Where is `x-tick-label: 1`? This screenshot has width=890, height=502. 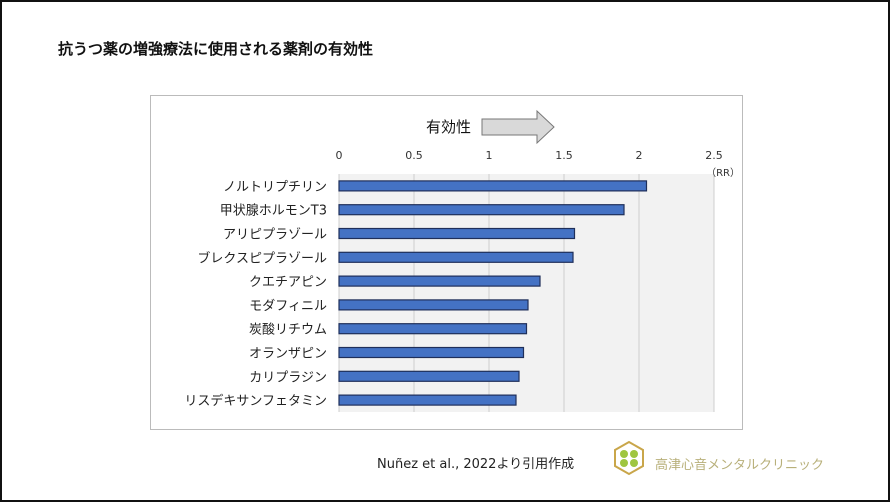
x-tick-label: 1 is located at coordinates (489, 155).